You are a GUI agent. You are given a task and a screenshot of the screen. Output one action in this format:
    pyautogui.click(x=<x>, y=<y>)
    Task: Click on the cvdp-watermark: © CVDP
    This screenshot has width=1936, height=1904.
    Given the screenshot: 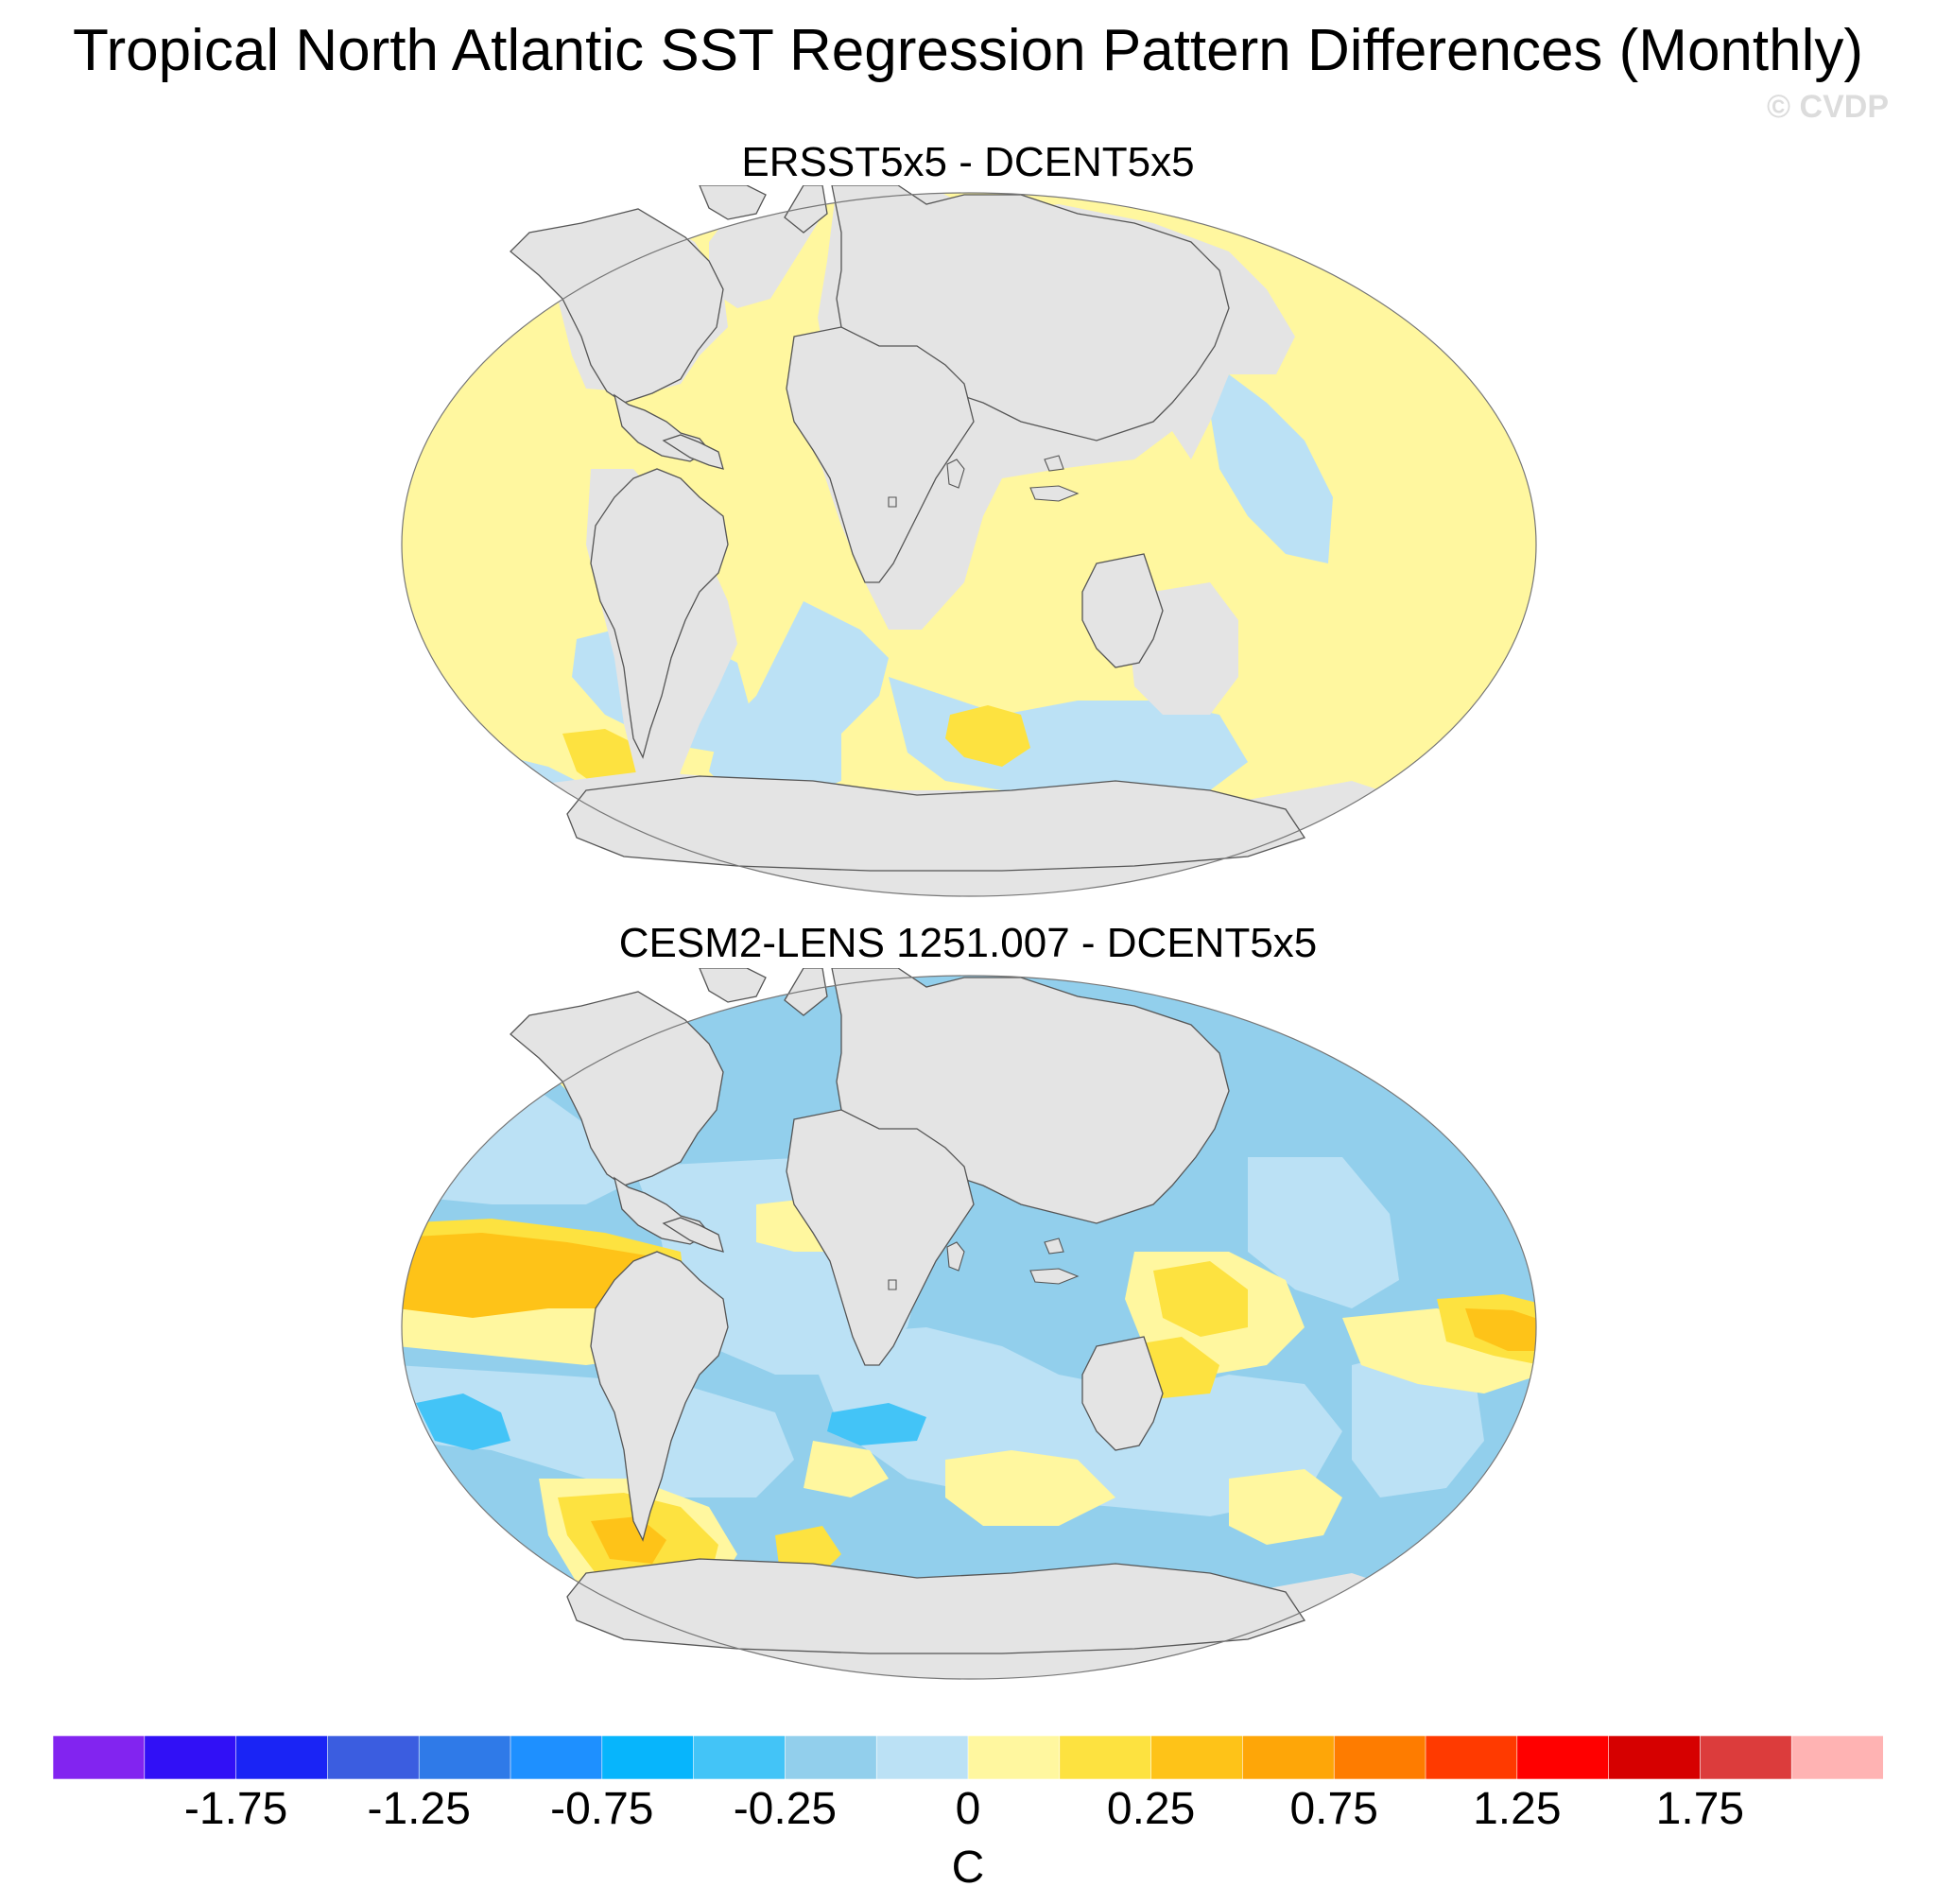 What is the action you would take?
    pyautogui.click(x=1828, y=107)
    